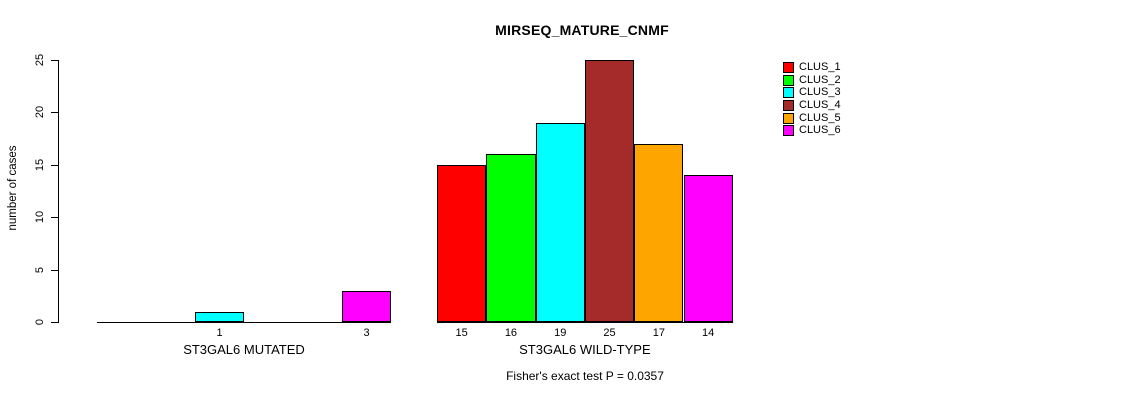  I want to click on legend-label-CLUS_1: CLUS_1, so click(820, 66).